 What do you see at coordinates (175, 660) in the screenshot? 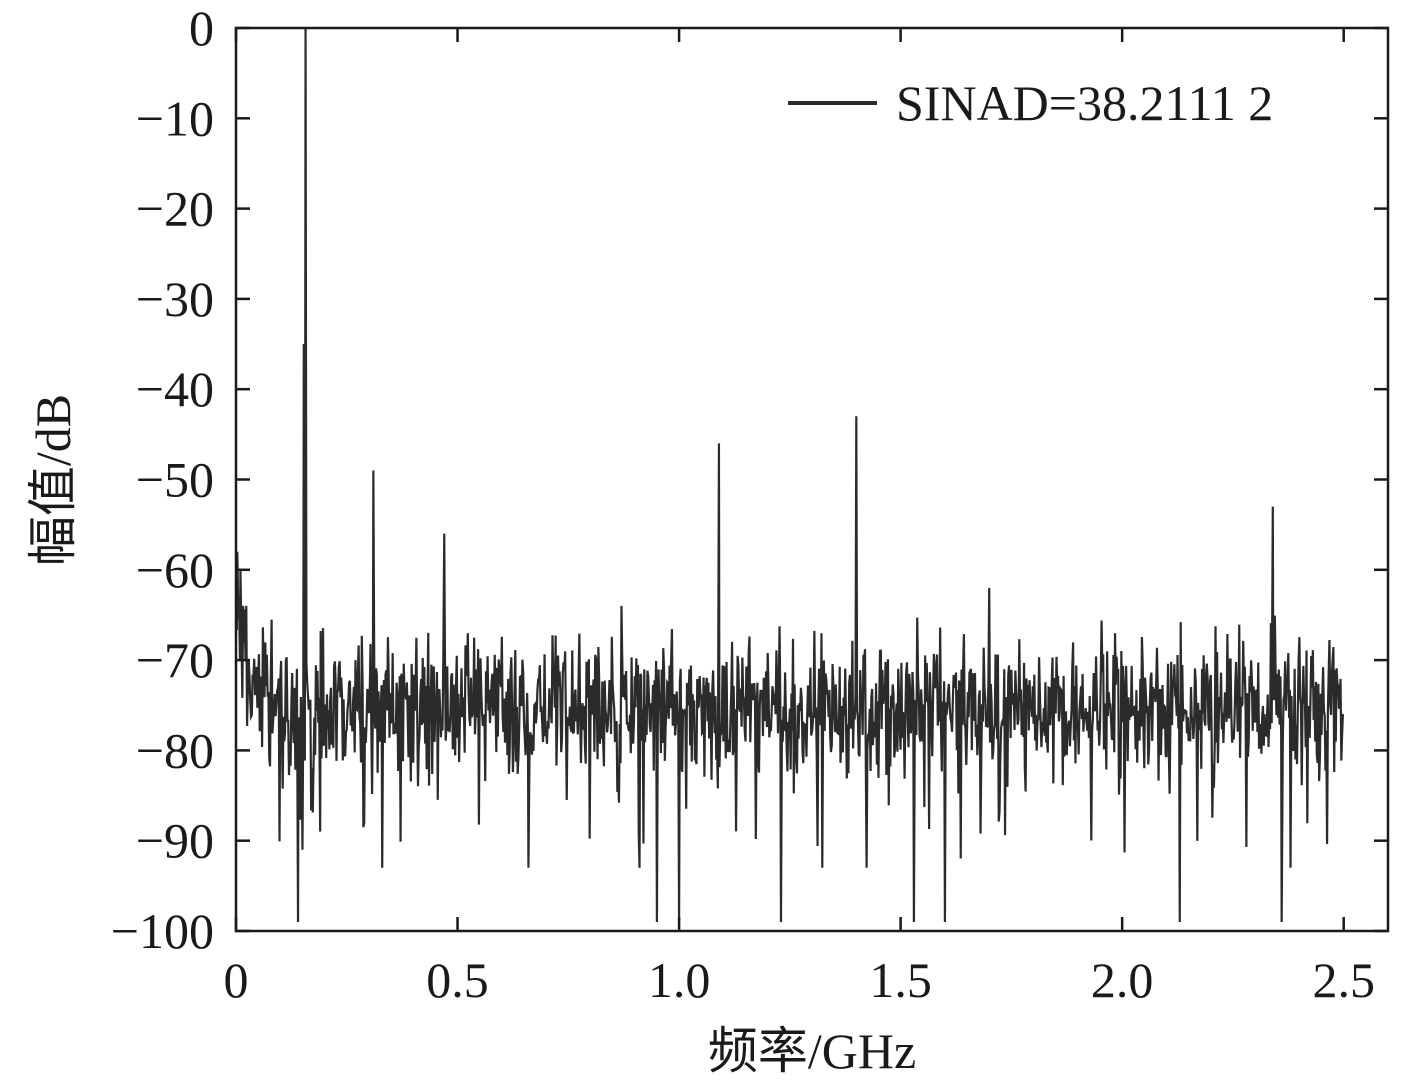
I see `y-tick-label: −70` at bounding box center [175, 660].